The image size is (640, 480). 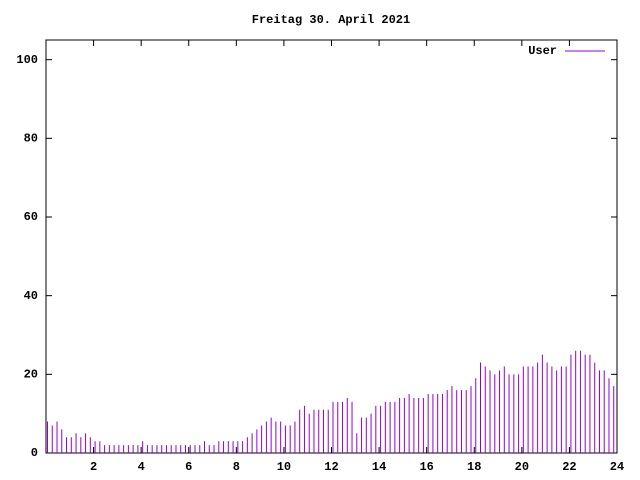 What do you see at coordinates (31, 296) in the screenshot?
I see `y-tick-label: 40` at bounding box center [31, 296].